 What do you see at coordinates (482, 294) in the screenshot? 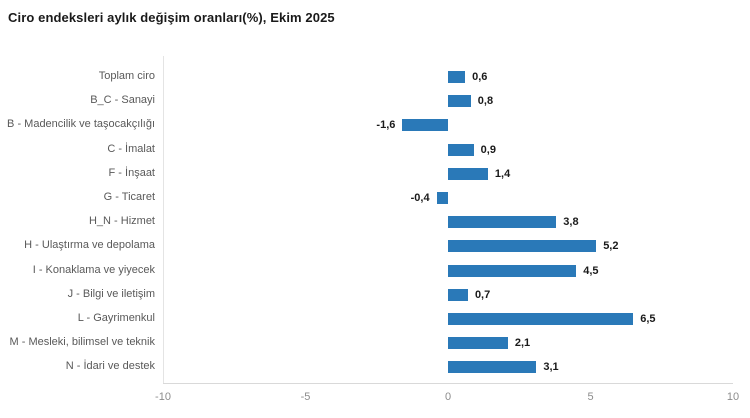
I see `value-label: 0,7` at bounding box center [482, 294].